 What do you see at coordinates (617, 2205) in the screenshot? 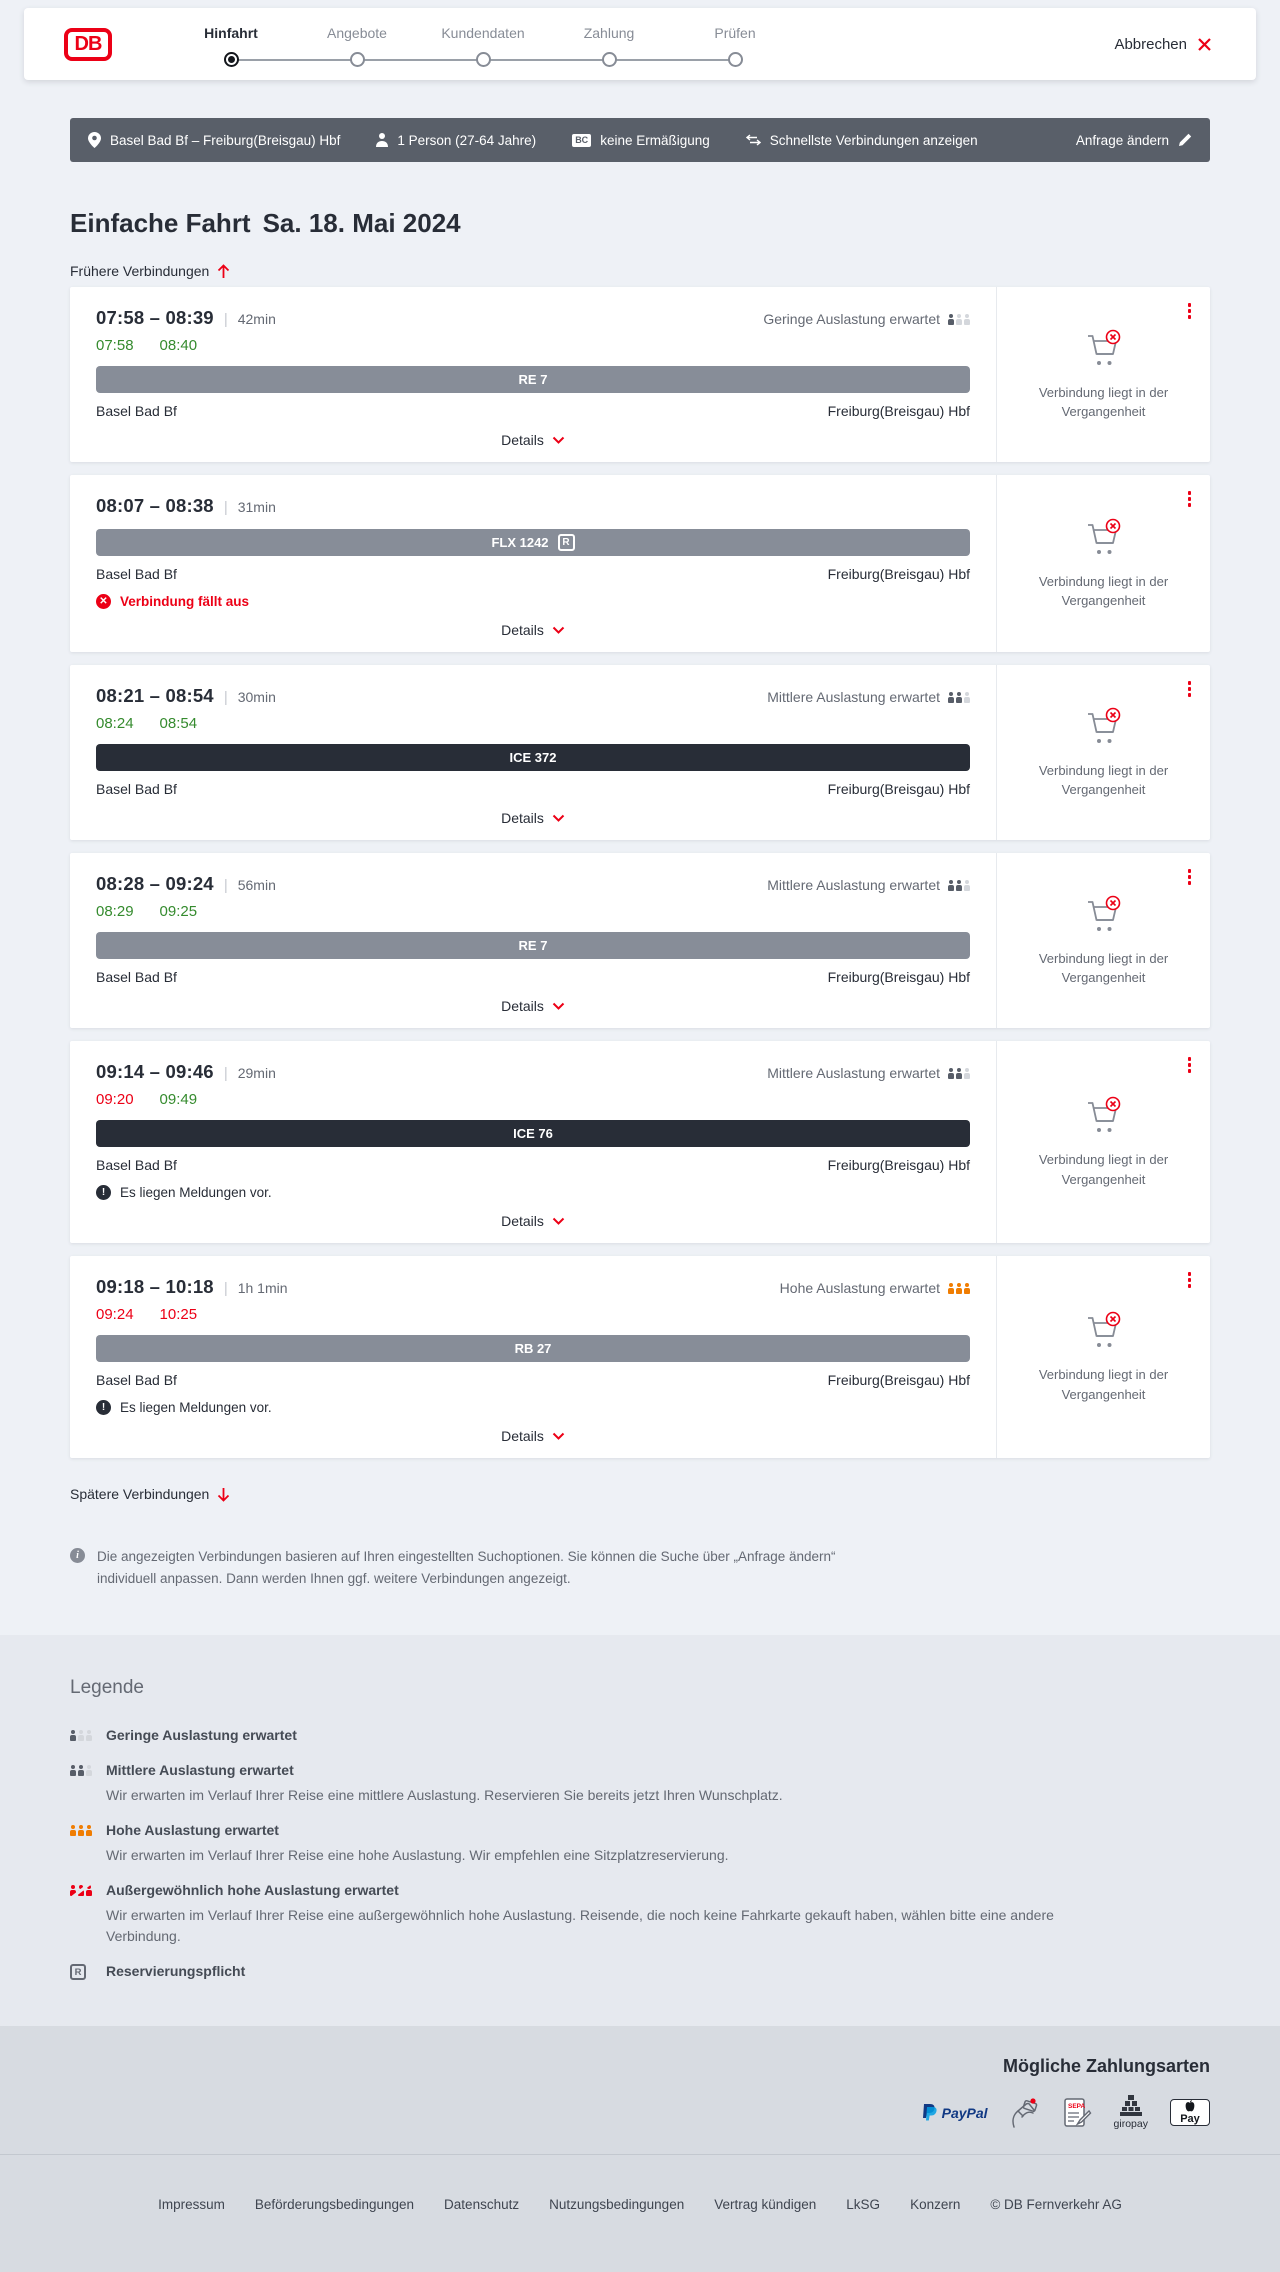
I see `footer-link: Nutzungsbedingungen` at bounding box center [617, 2205].